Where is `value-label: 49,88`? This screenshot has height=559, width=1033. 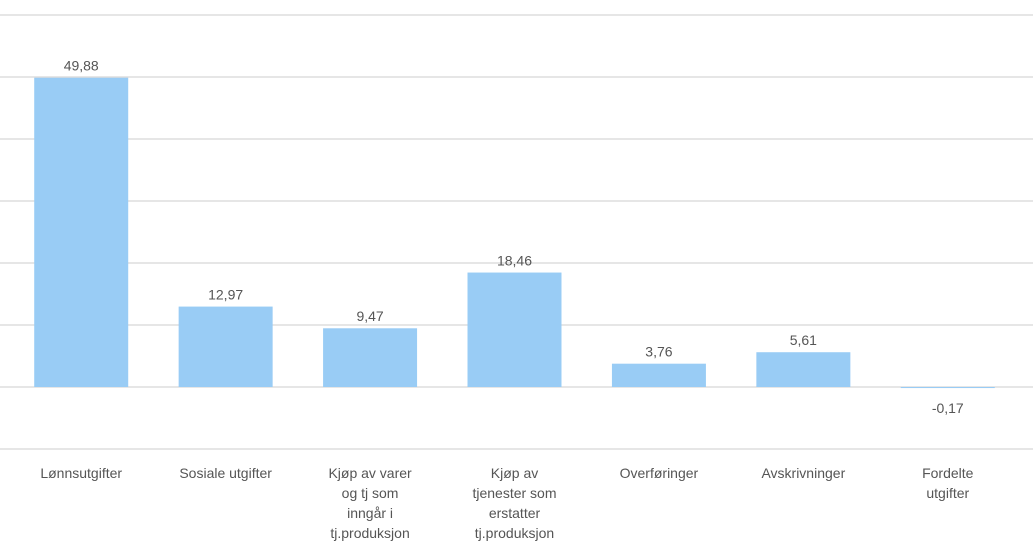
value-label: 49,88 is located at coordinates (81, 65).